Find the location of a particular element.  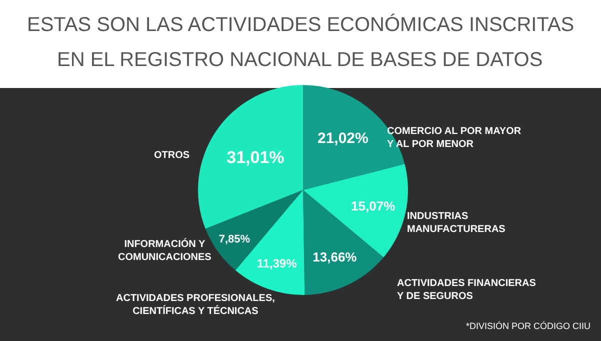

data-label: 15,07% is located at coordinates (373, 206).